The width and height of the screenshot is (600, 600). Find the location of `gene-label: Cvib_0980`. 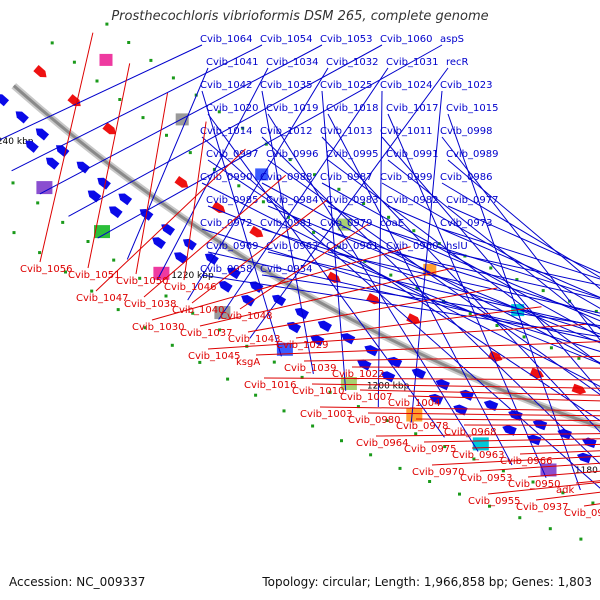

gene-label: Cvib_0980 is located at coordinates (374, 420).